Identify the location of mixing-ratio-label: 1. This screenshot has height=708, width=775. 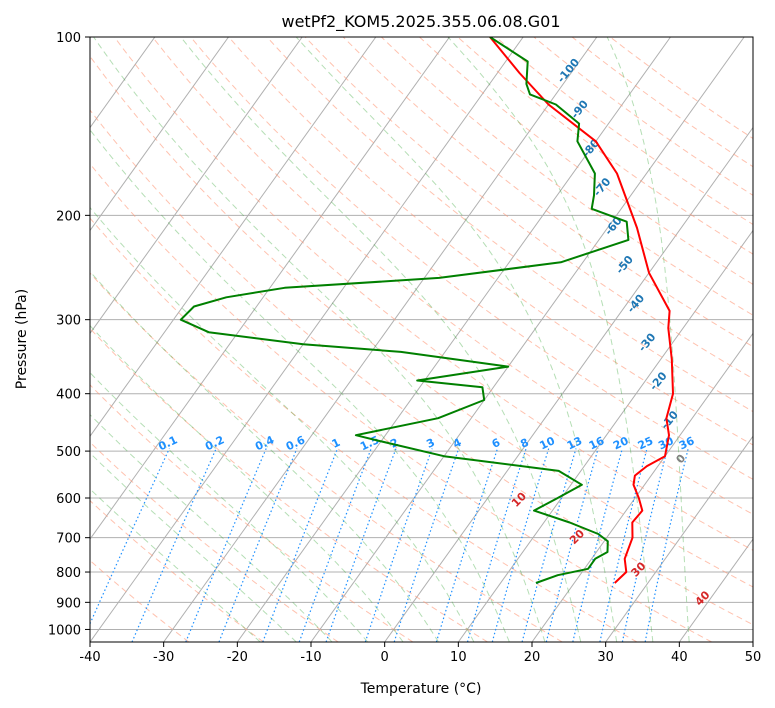
(336, 443).